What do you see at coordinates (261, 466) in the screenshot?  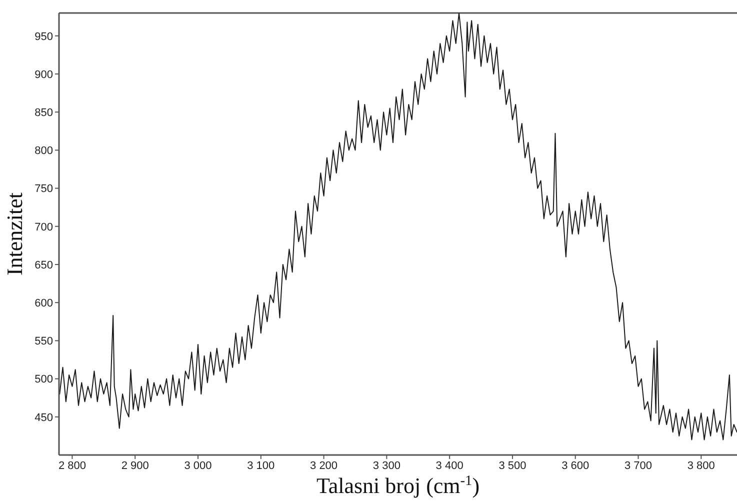 I see `x-tick-label: 3 100` at bounding box center [261, 466].